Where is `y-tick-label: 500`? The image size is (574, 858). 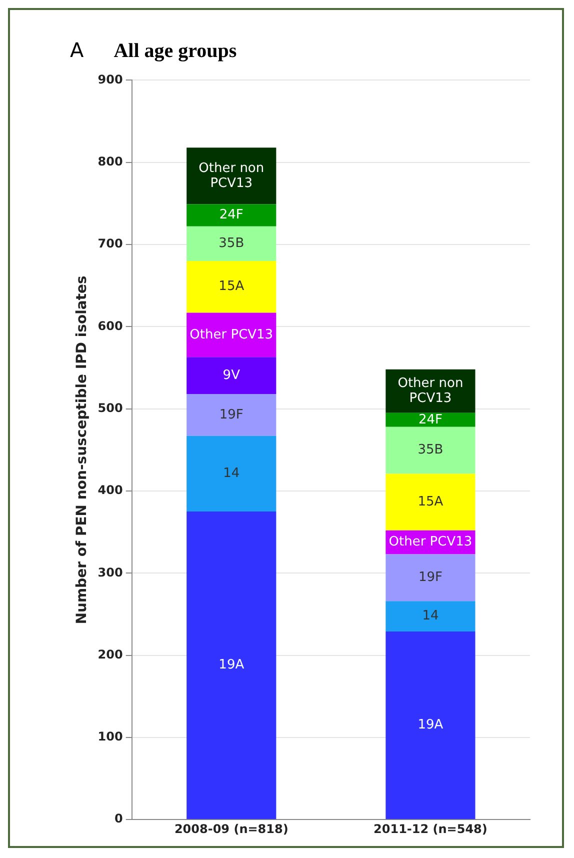 y-tick-label: 500 is located at coordinates (110, 407).